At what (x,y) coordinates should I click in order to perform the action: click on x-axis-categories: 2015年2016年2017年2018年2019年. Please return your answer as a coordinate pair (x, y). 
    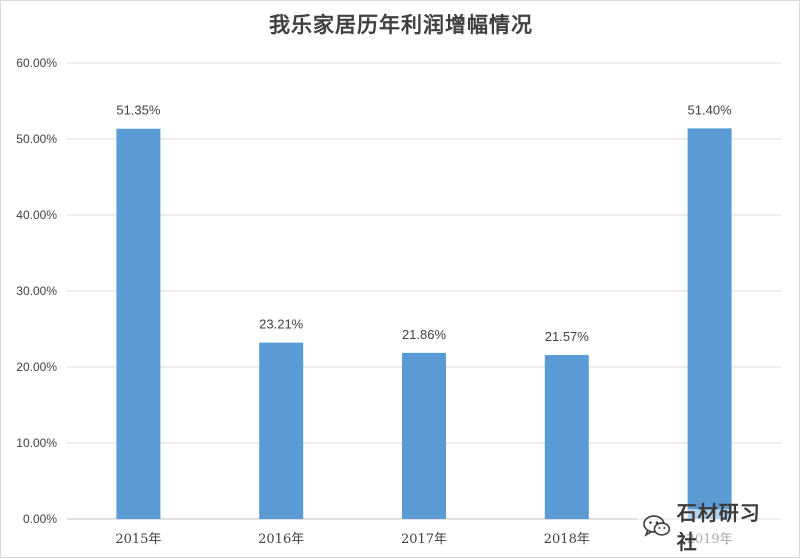
    Looking at the image, I should click on (423, 539).